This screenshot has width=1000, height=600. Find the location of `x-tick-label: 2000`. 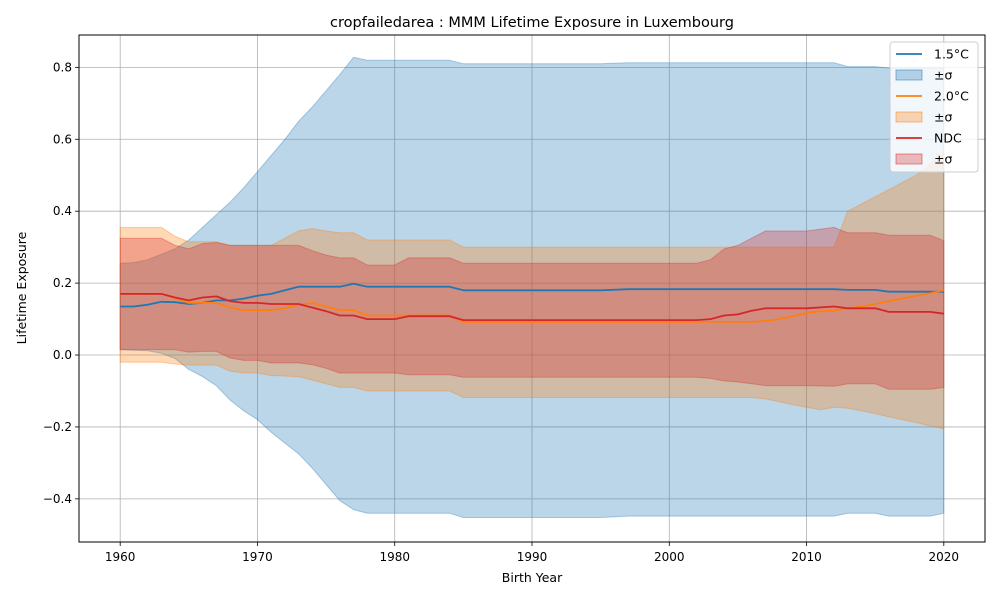

x-tick-label: 2000 is located at coordinates (669, 557).